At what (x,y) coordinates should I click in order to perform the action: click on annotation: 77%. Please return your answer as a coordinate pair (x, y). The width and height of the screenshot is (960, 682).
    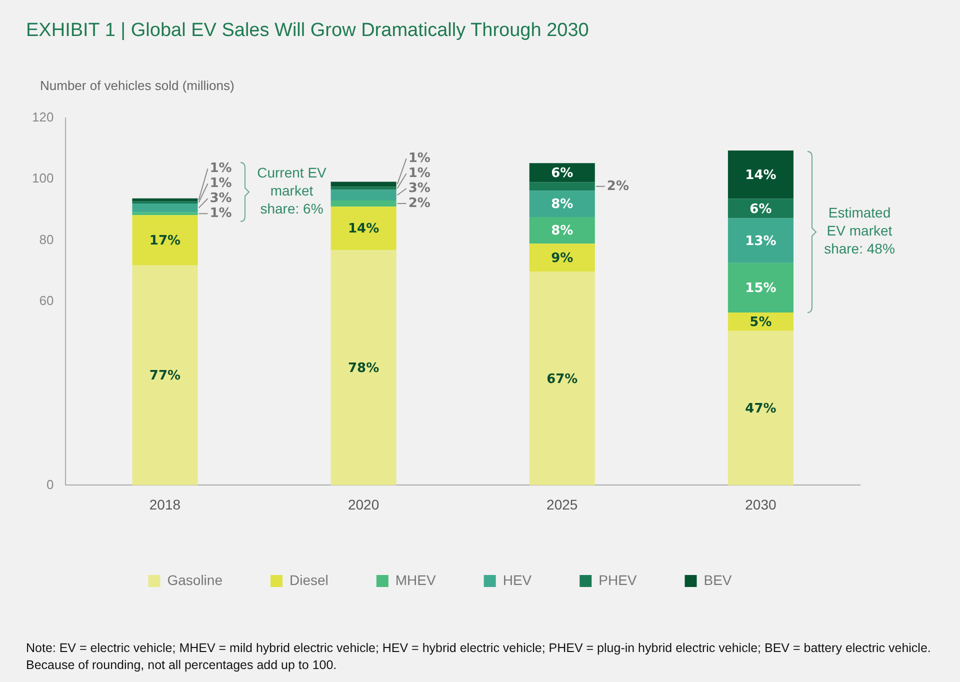
    Looking at the image, I should click on (165, 376).